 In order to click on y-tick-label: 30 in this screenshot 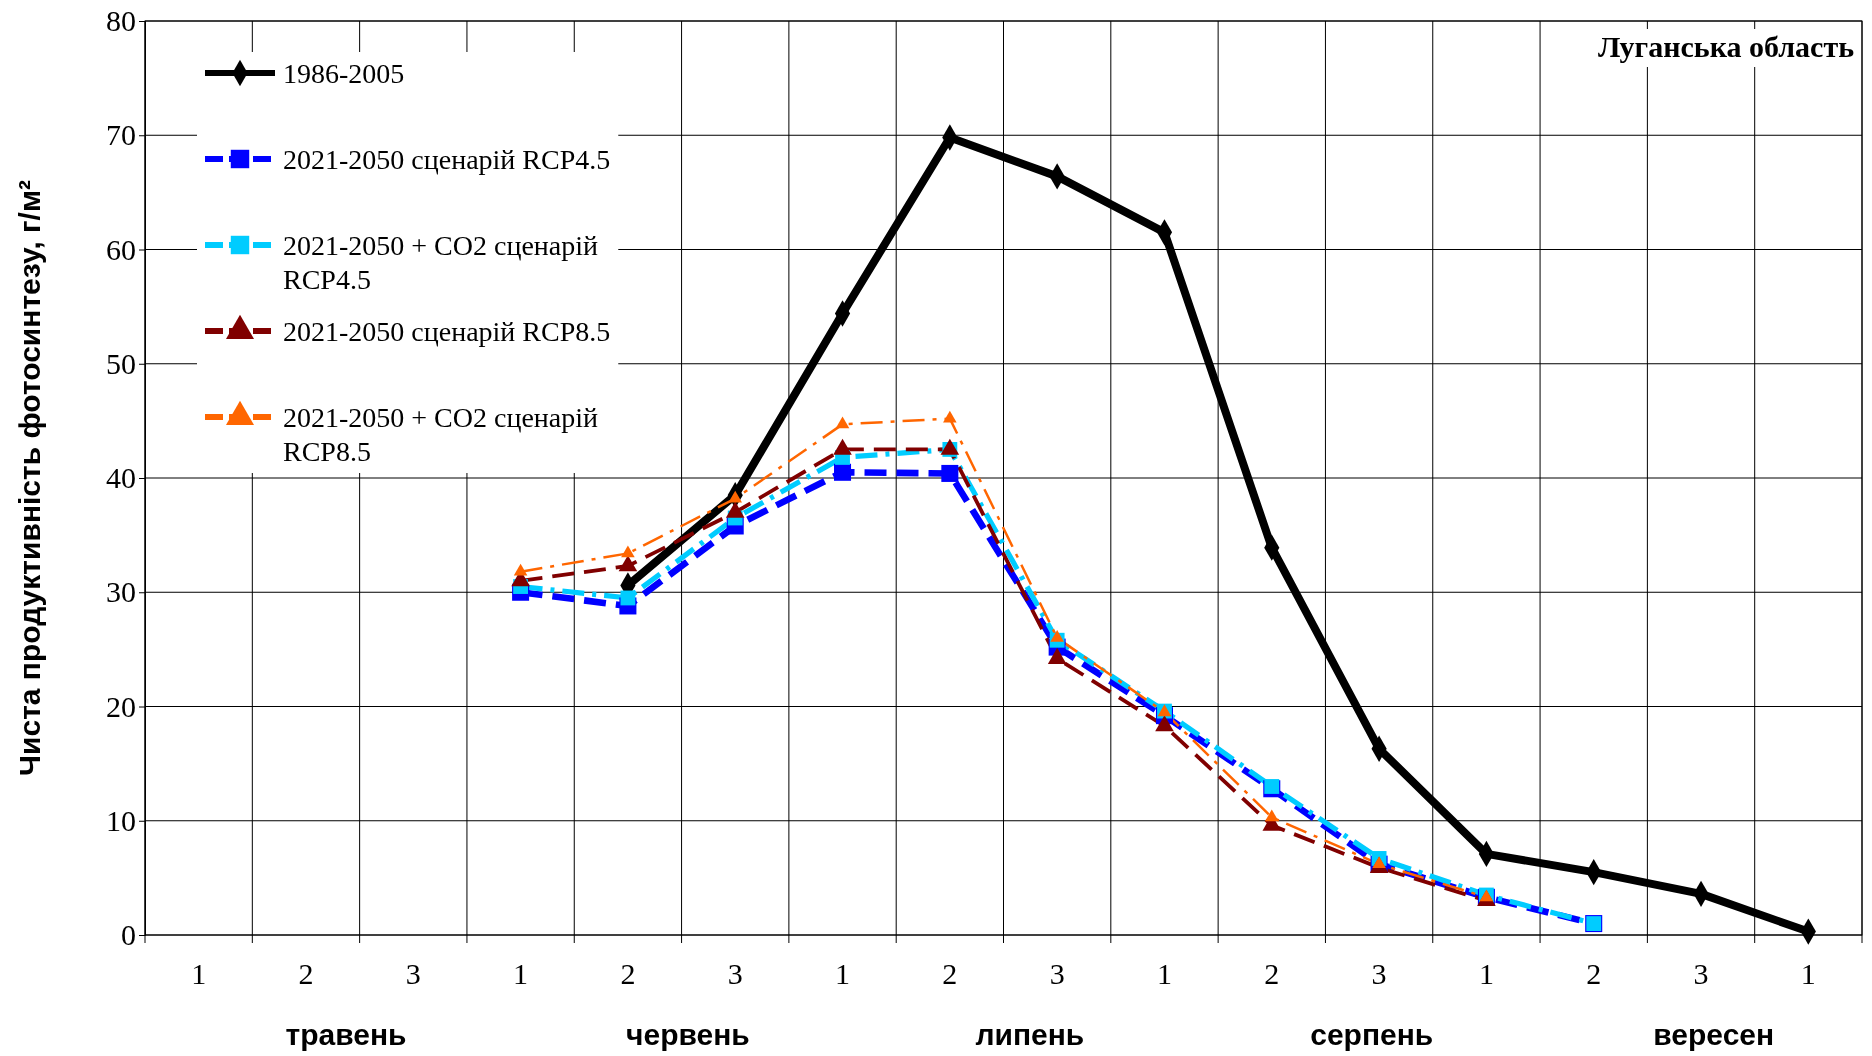, I will do `click(121, 592)`.